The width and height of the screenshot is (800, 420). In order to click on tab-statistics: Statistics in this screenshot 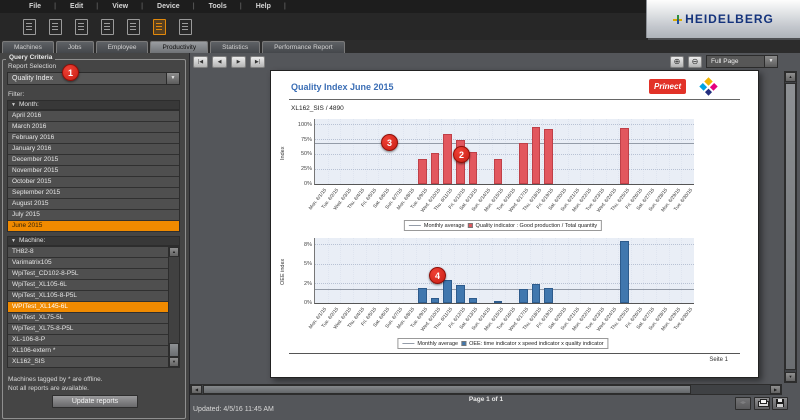, I will do `click(235, 47)`.